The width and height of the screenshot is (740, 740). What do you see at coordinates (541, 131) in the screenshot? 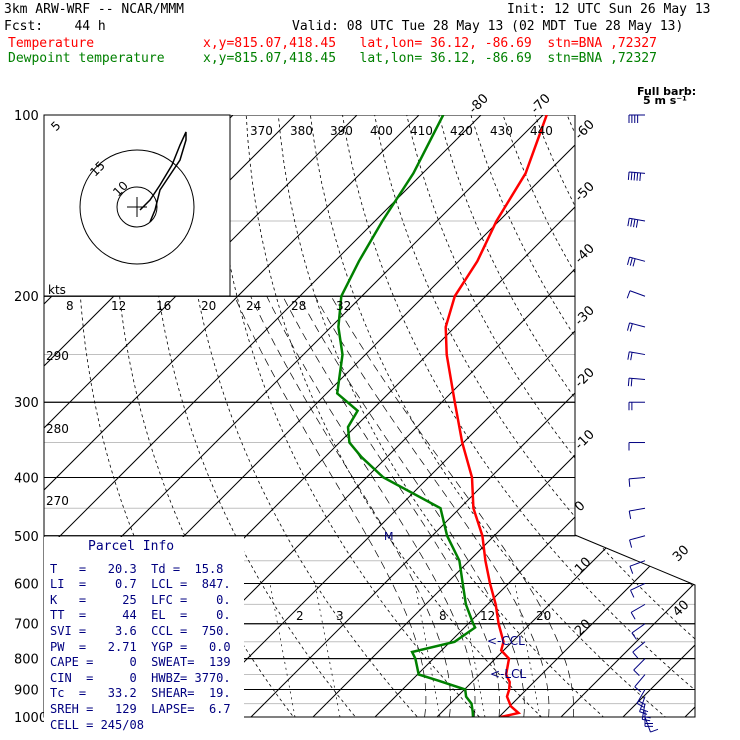
I see `theta-label: 440` at bounding box center [541, 131].